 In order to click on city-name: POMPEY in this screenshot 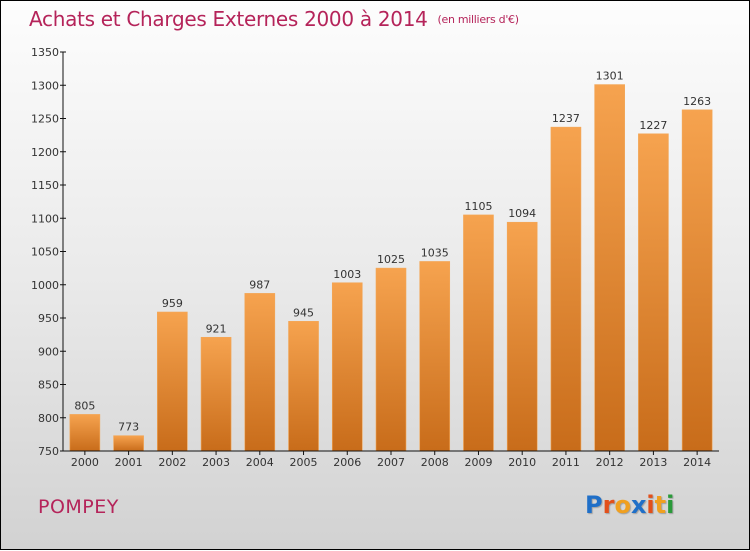, I will do `click(78, 507)`.